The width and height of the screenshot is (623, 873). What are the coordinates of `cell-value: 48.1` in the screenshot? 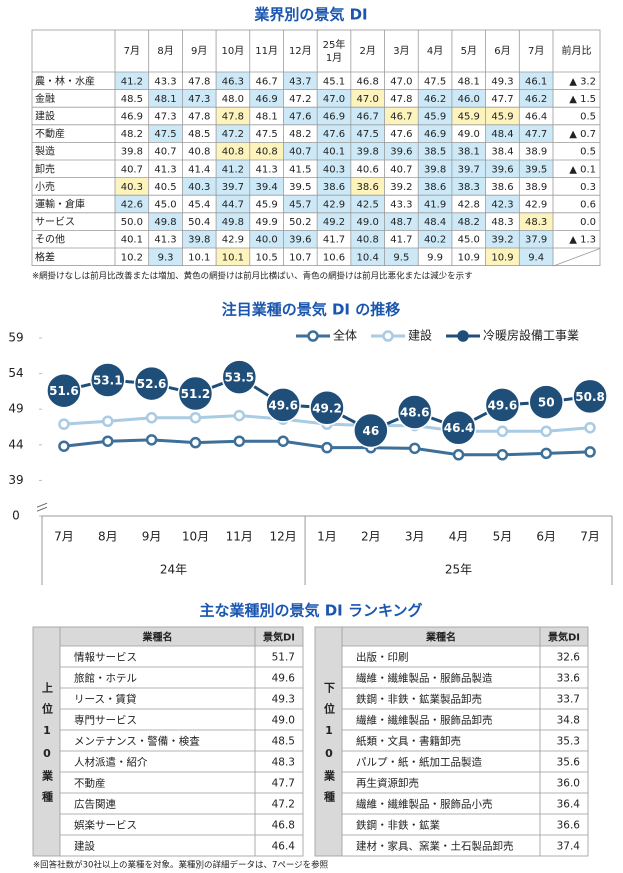 It's located at (266, 117).